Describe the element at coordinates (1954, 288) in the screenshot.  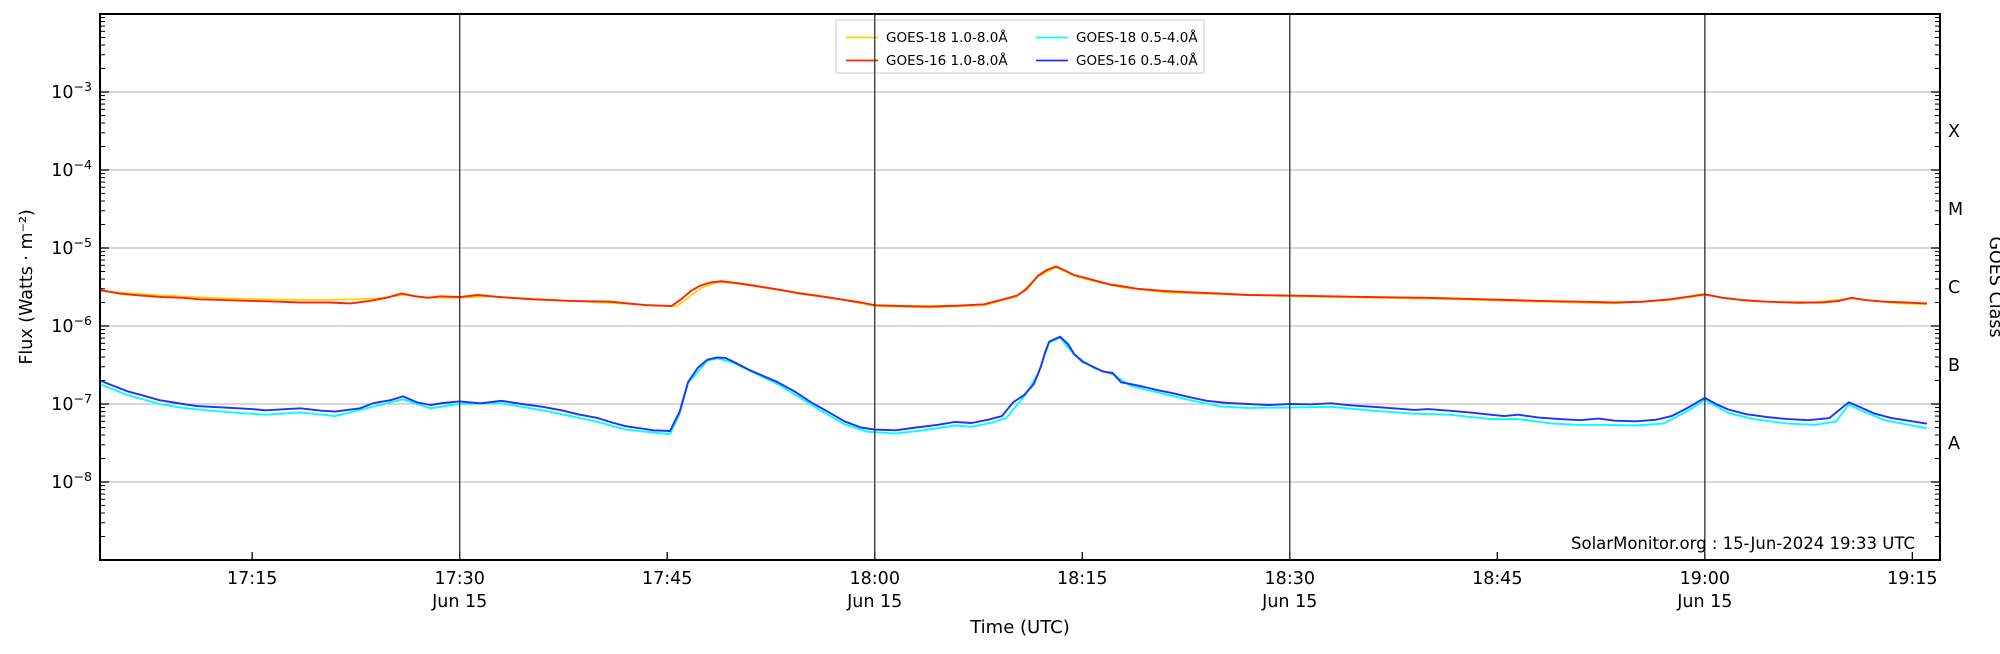
I see `goes-class-label-c: C` at that location.